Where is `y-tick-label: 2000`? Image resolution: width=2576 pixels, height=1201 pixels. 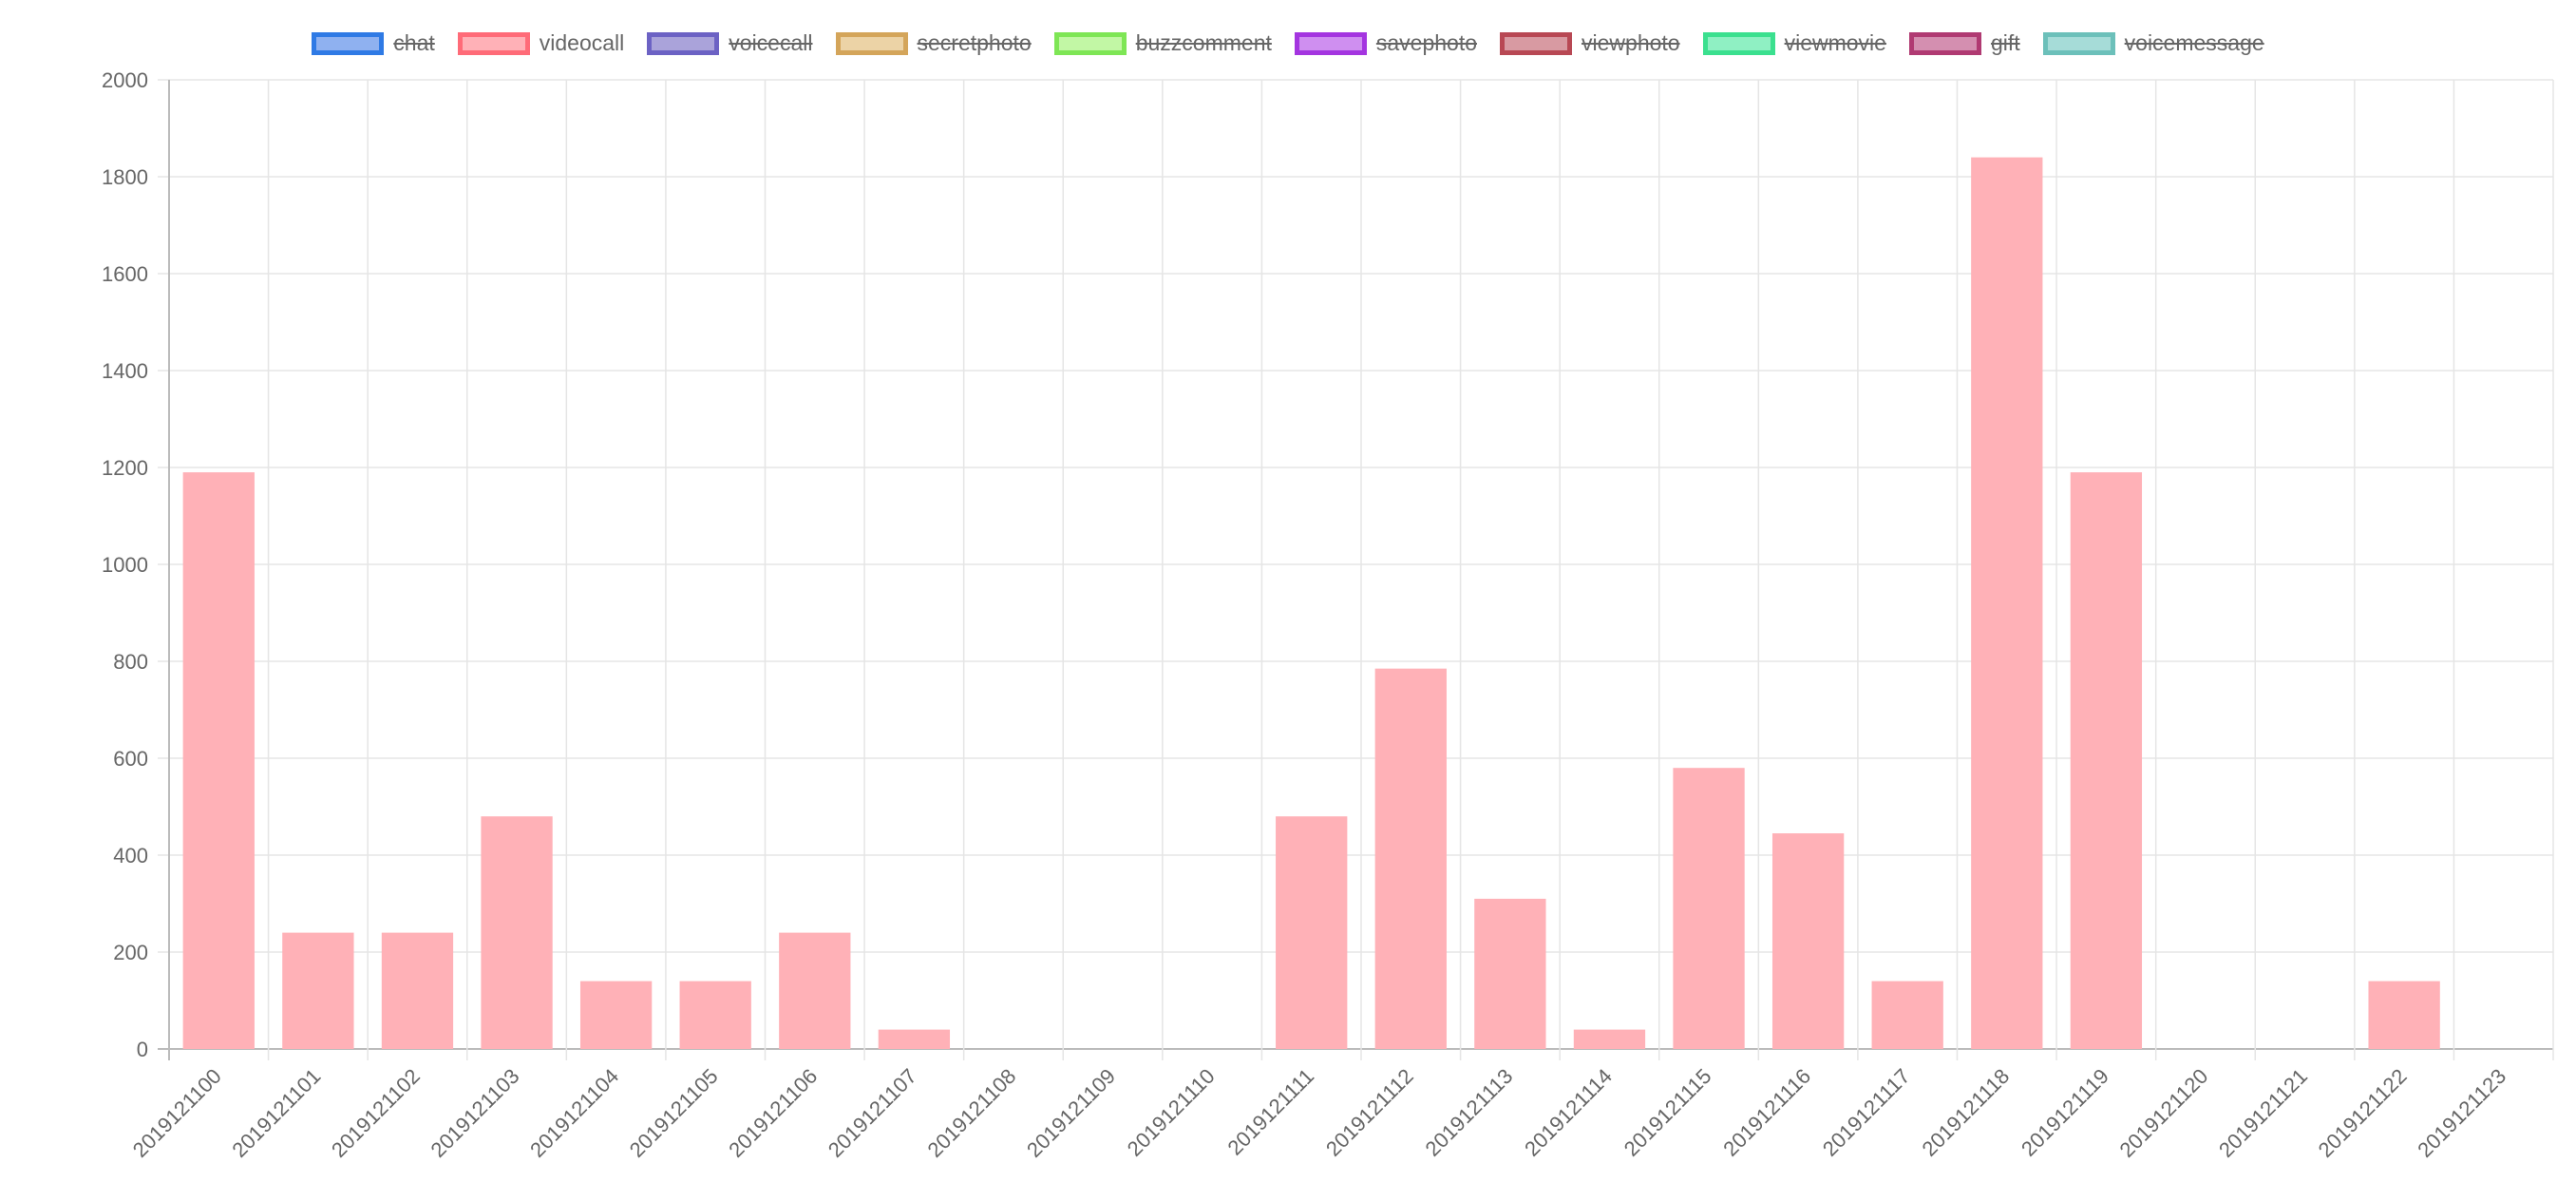 y-tick-label: 2000 is located at coordinates (125, 80).